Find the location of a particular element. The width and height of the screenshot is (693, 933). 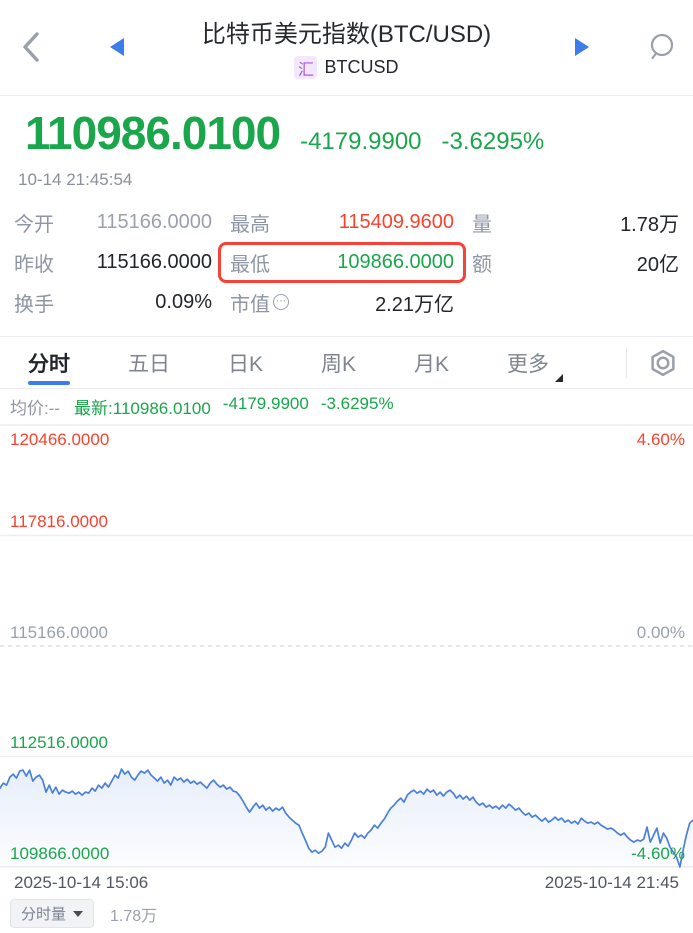

back-button is located at coordinates (31, 47).